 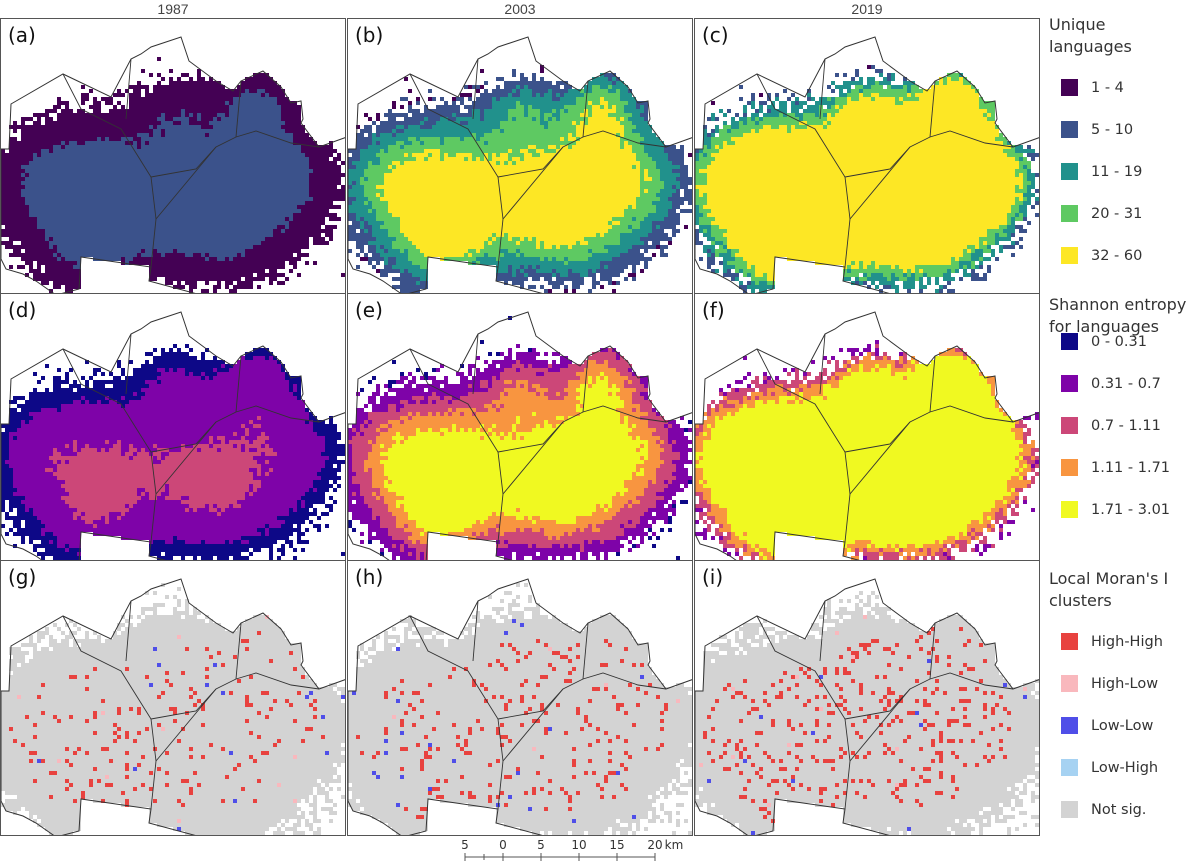 I want to click on map-panel-i: (i), so click(x=867, y=698).